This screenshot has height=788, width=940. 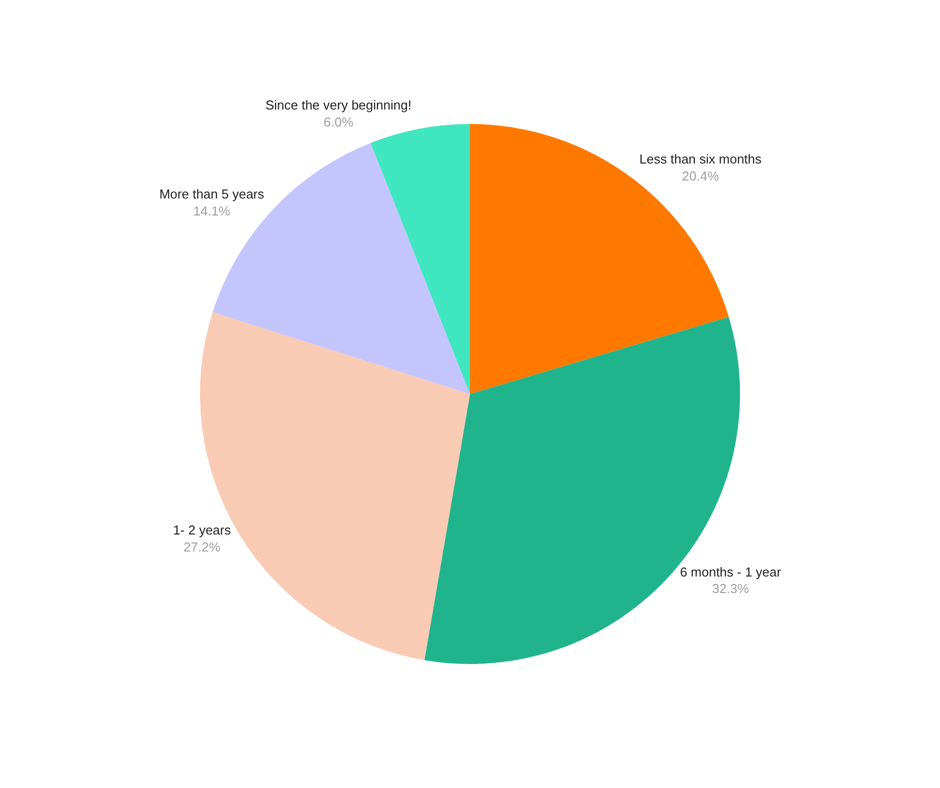 I want to click on slice-label: 1- 2 years, so click(x=202, y=530).